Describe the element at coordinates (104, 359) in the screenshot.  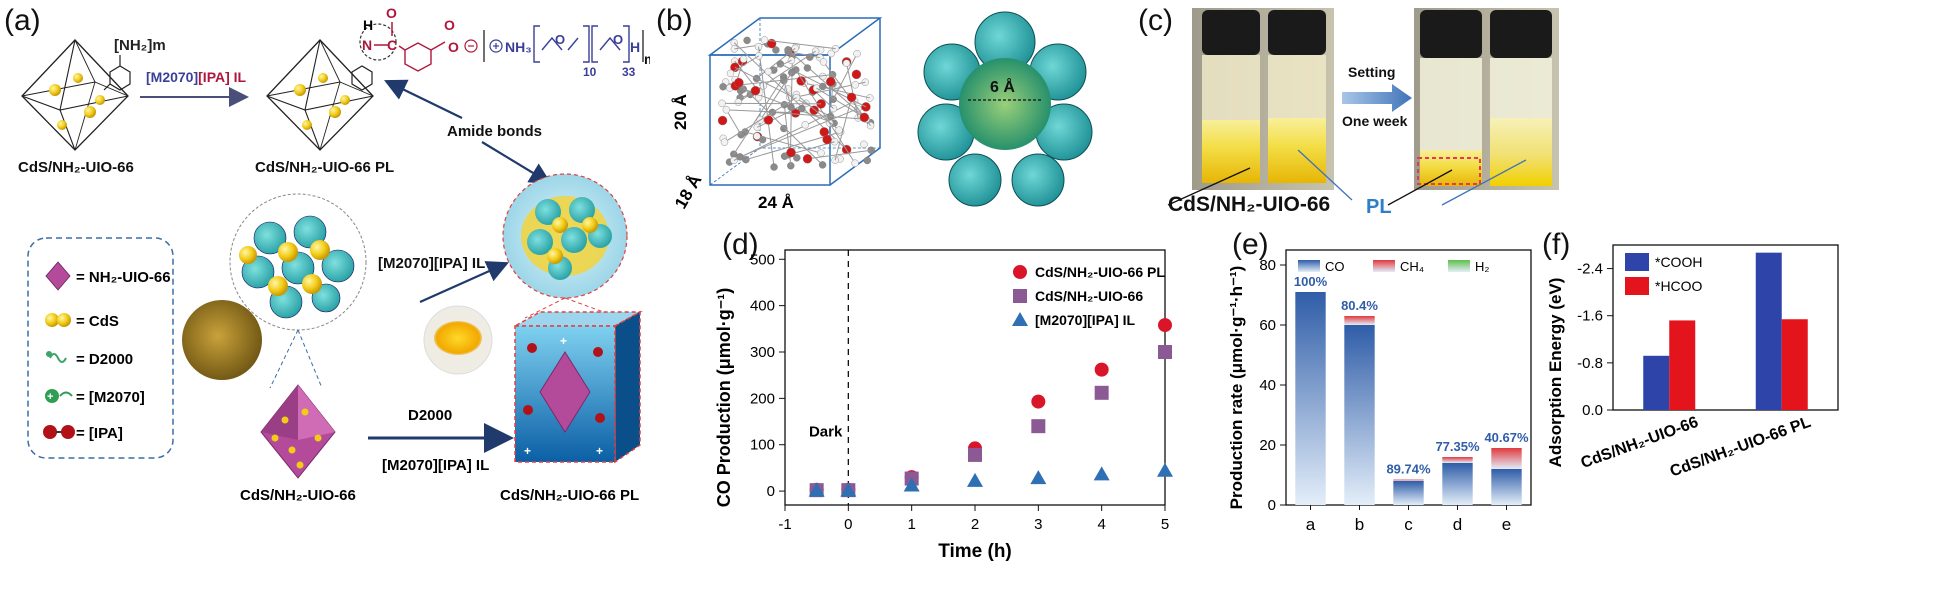
I see `legend-d2000: = D2000` at that location.